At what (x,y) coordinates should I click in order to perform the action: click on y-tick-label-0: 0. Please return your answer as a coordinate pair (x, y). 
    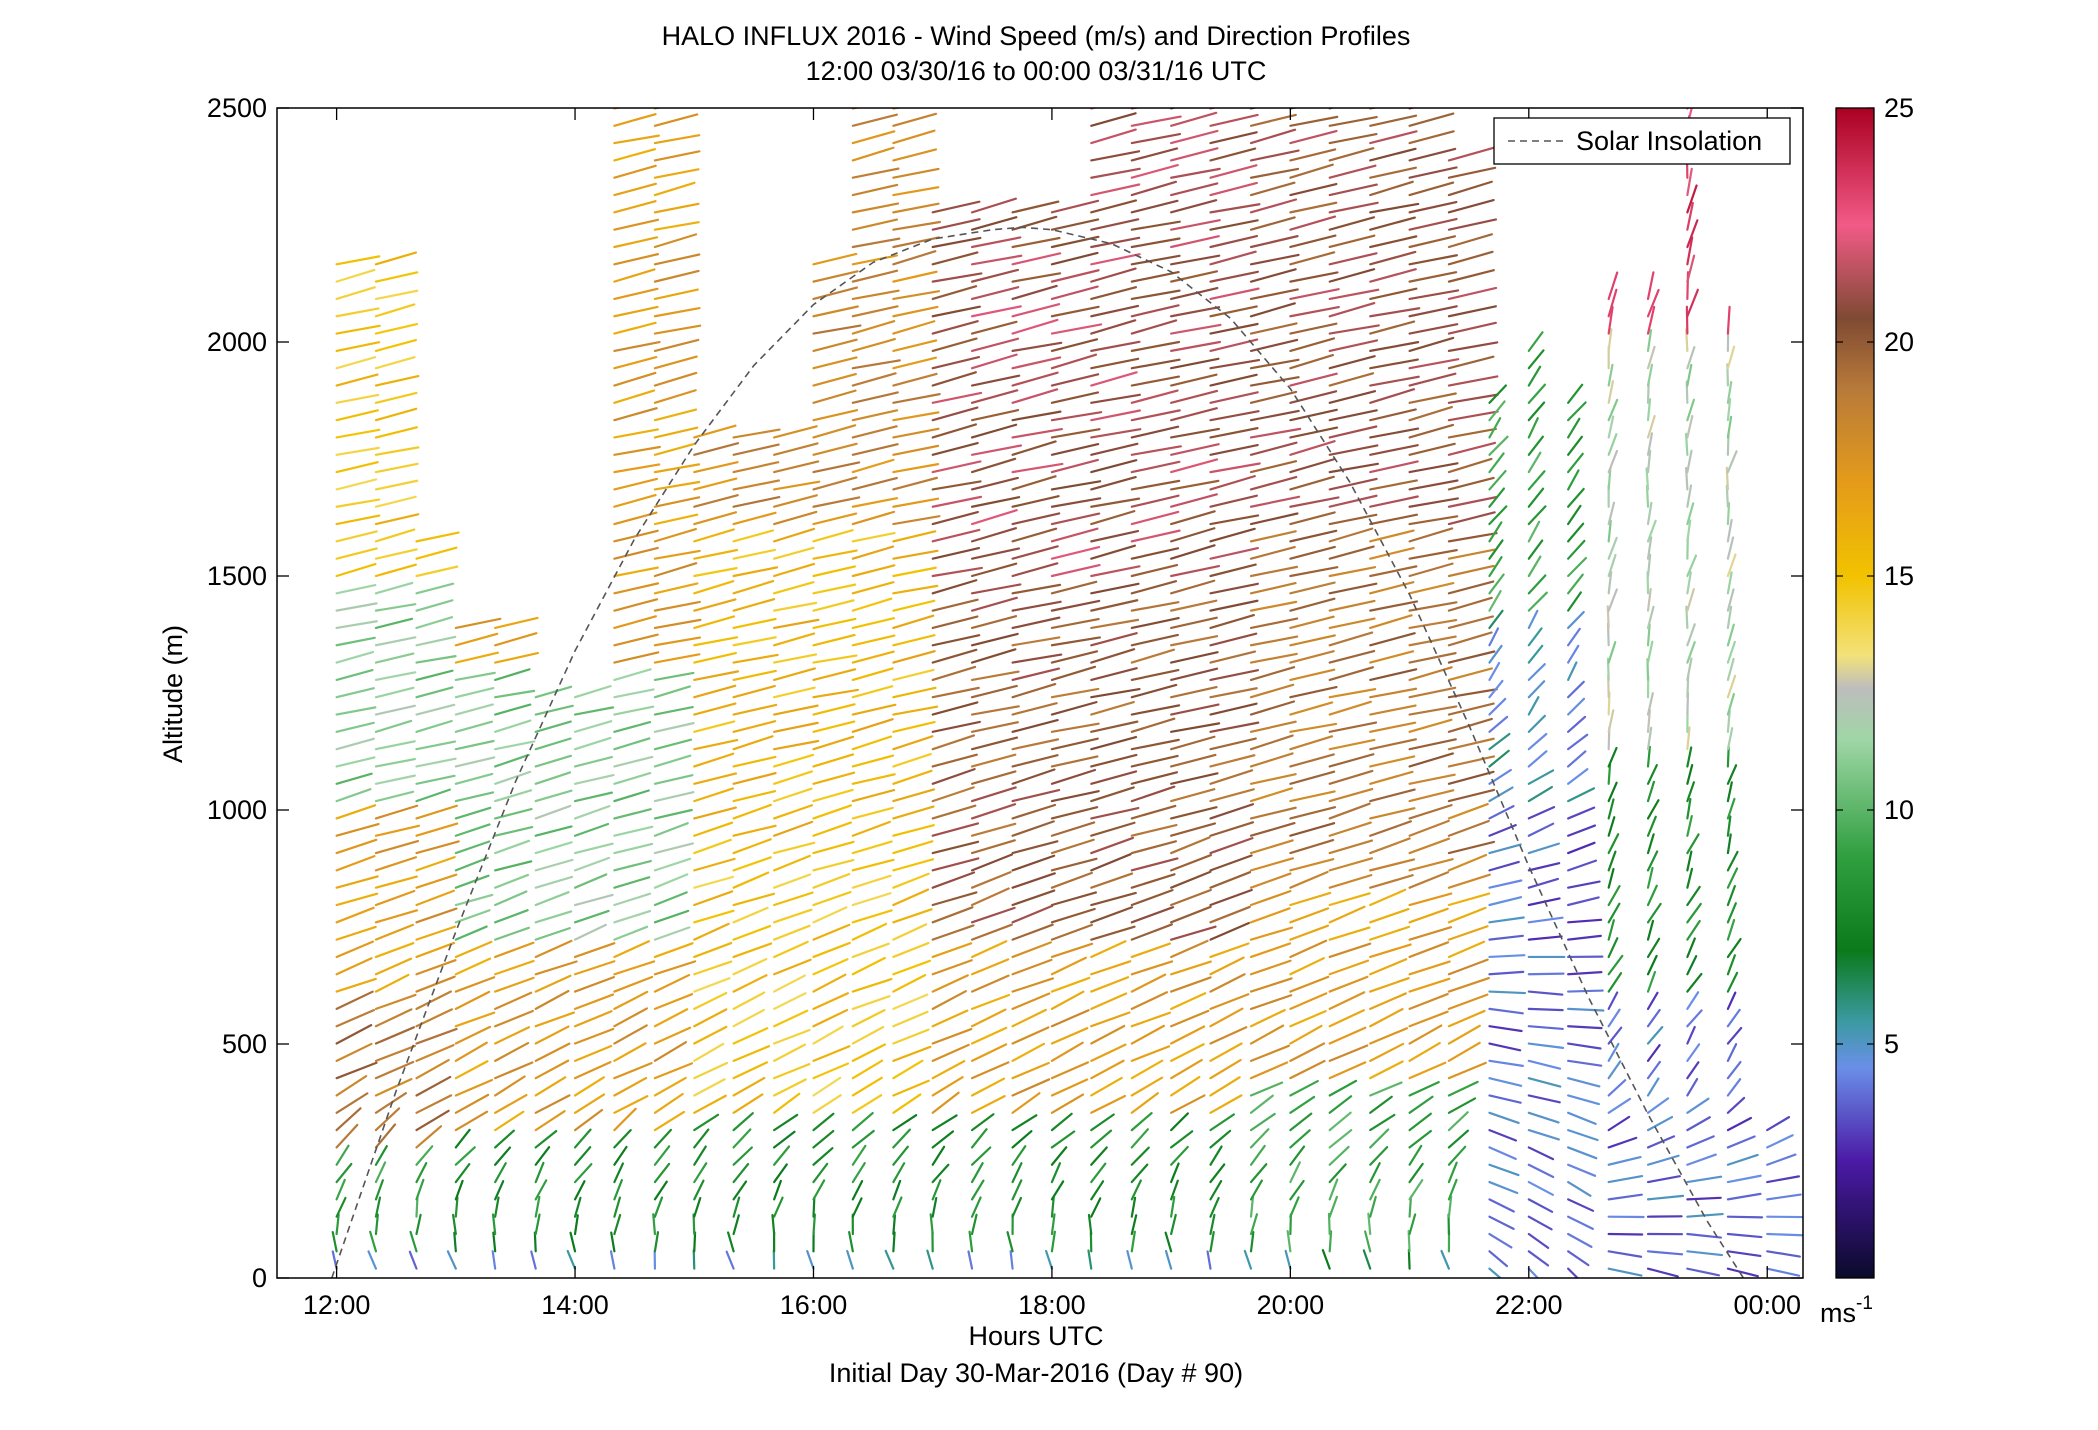
    Looking at the image, I should click on (259, 1278).